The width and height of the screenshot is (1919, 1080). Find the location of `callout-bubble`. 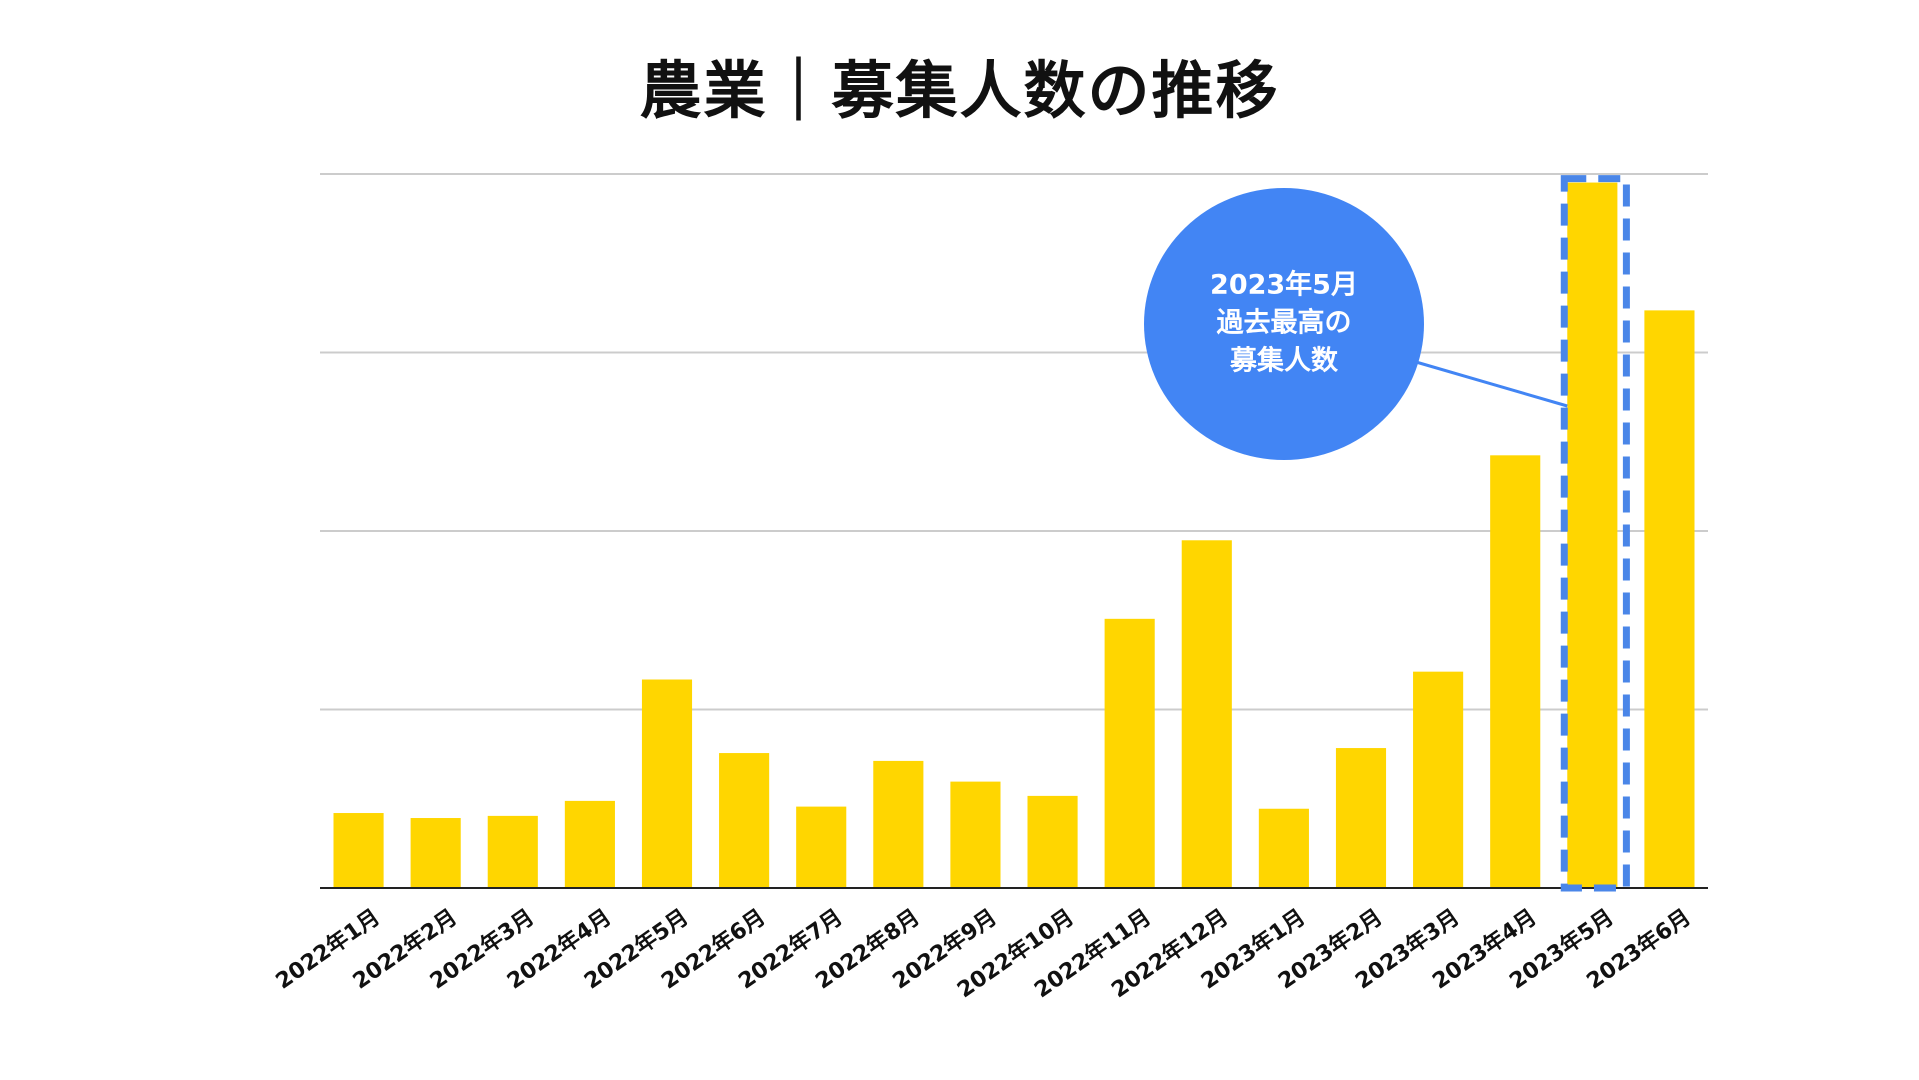

callout-bubble is located at coordinates (1284, 324).